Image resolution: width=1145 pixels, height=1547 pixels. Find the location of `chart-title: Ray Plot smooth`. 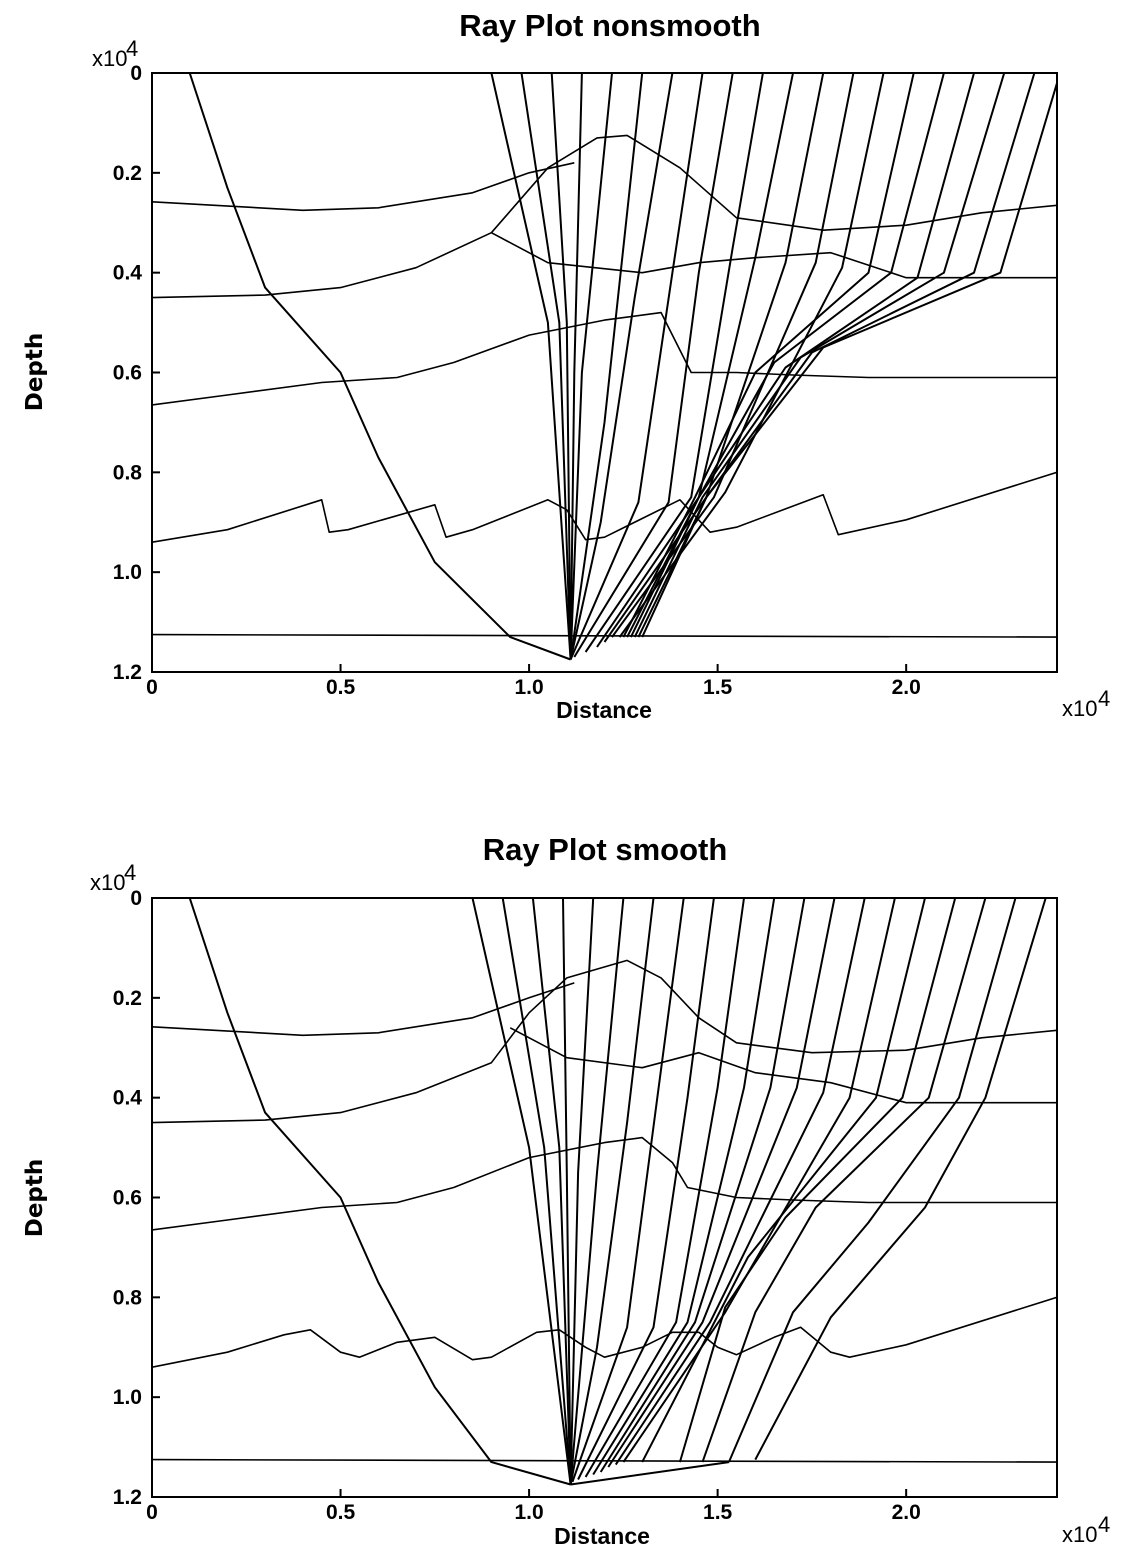

chart-title: Ray Plot smooth is located at coordinates (605, 849).